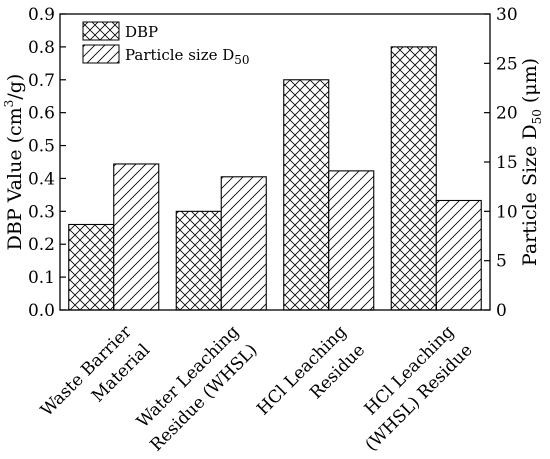 This screenshot has width=550, height=459. I want to click on left-tick-label: 0.8, so click(41, 48).